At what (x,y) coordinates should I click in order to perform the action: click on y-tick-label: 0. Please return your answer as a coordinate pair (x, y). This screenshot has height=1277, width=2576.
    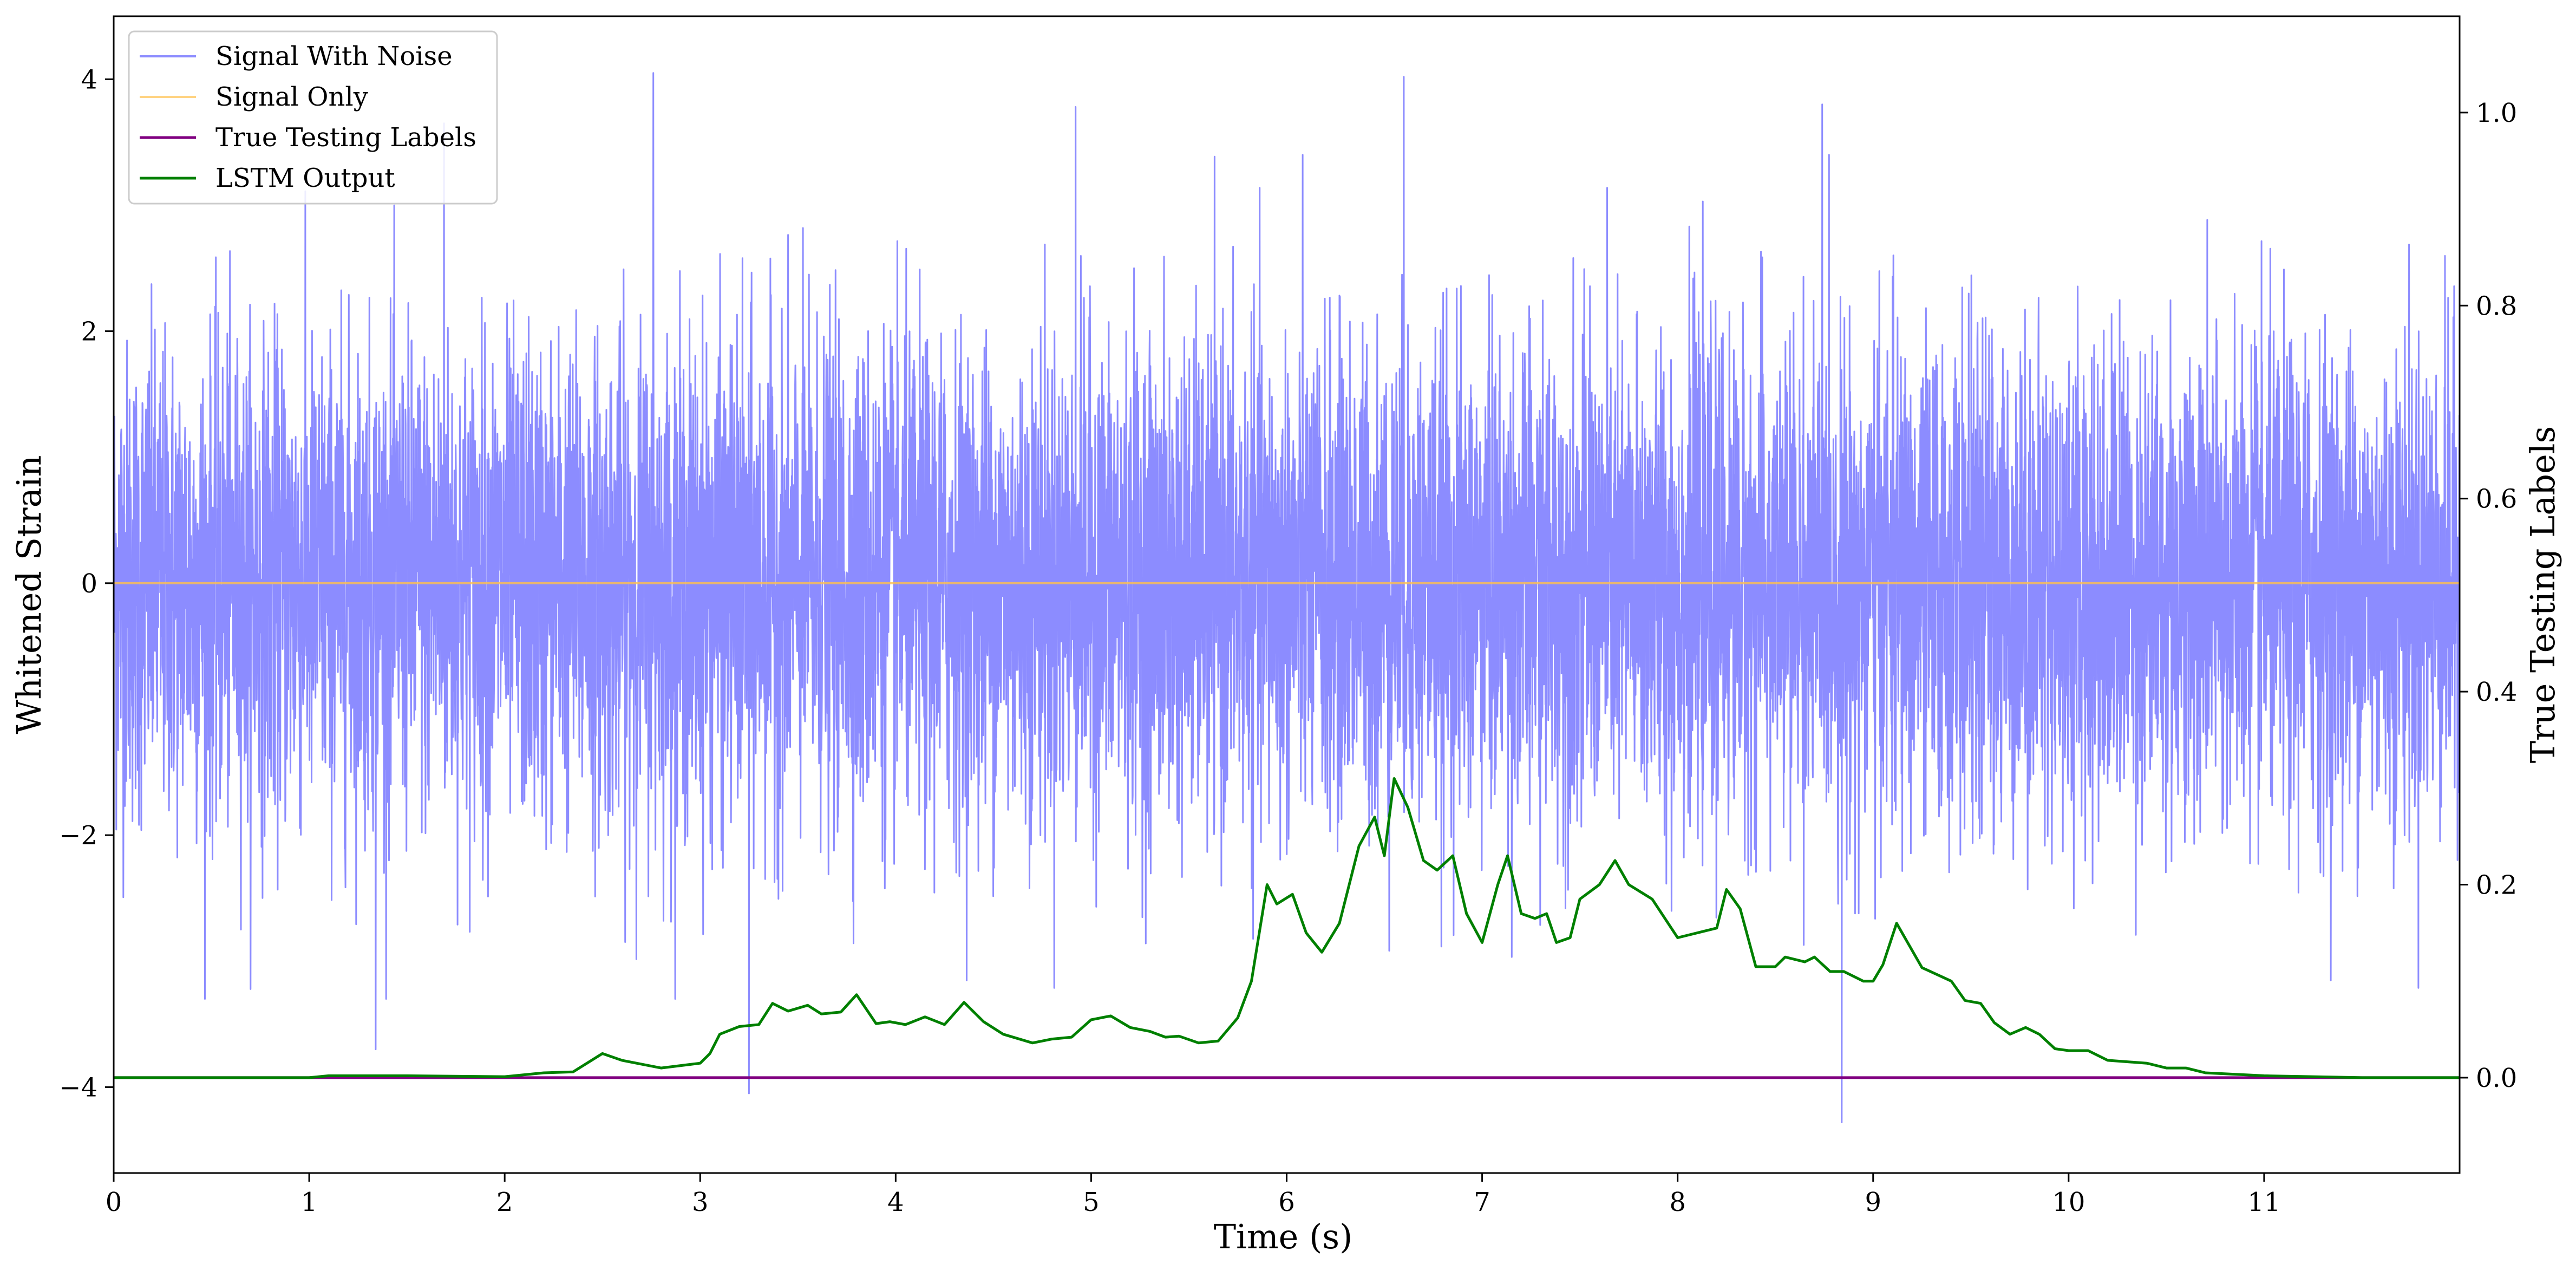
    Looking at the image, I should click on (89, 584).